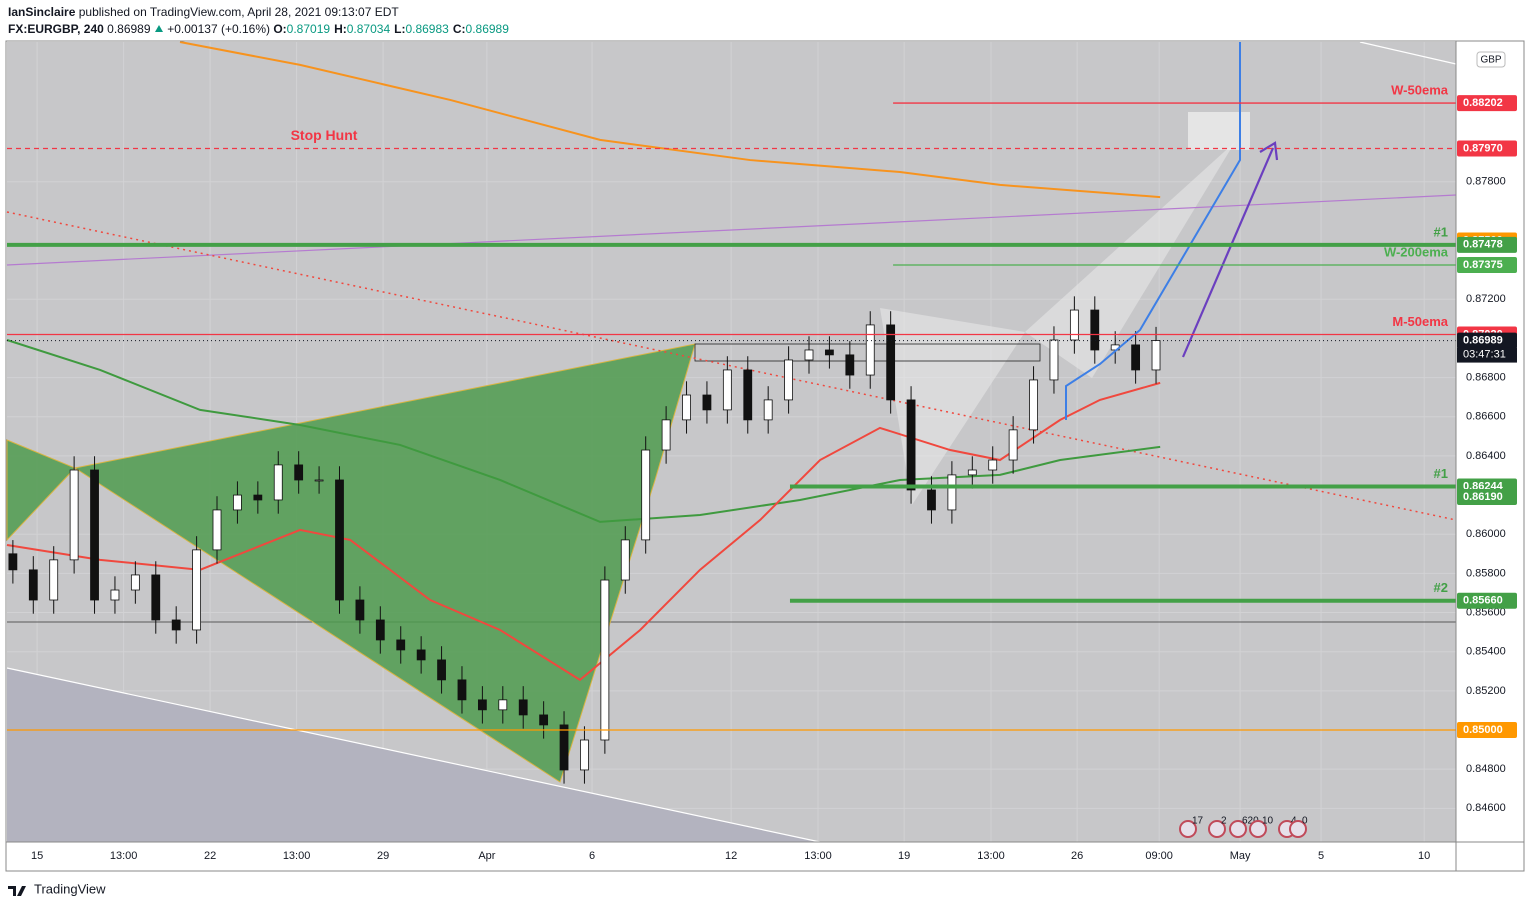 The height and width of the screenshot is (908, 1531). Describe the element at coordinates (731, 856) in the screenshot. I see `time-axis` at that location.